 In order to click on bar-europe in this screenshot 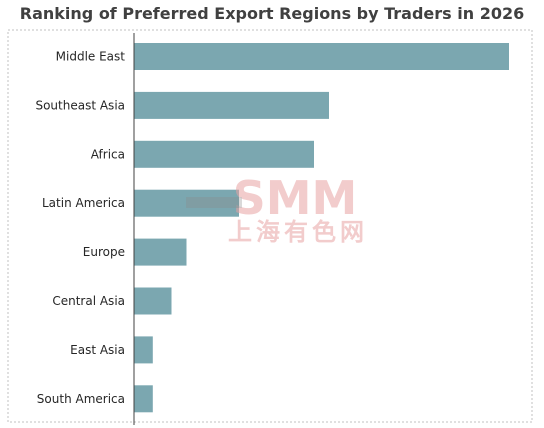, I will do `click(160, 252)`.